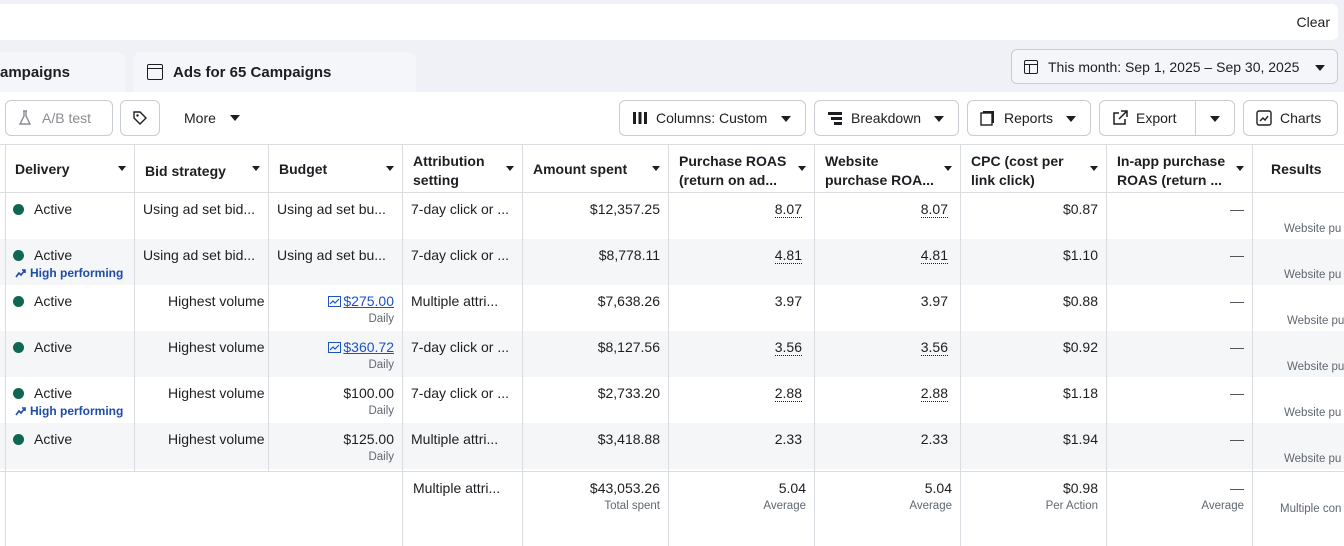 This screenshot has width=1344, height=546. I want to click on website-roas-value: 4.81, so click(934, 255).